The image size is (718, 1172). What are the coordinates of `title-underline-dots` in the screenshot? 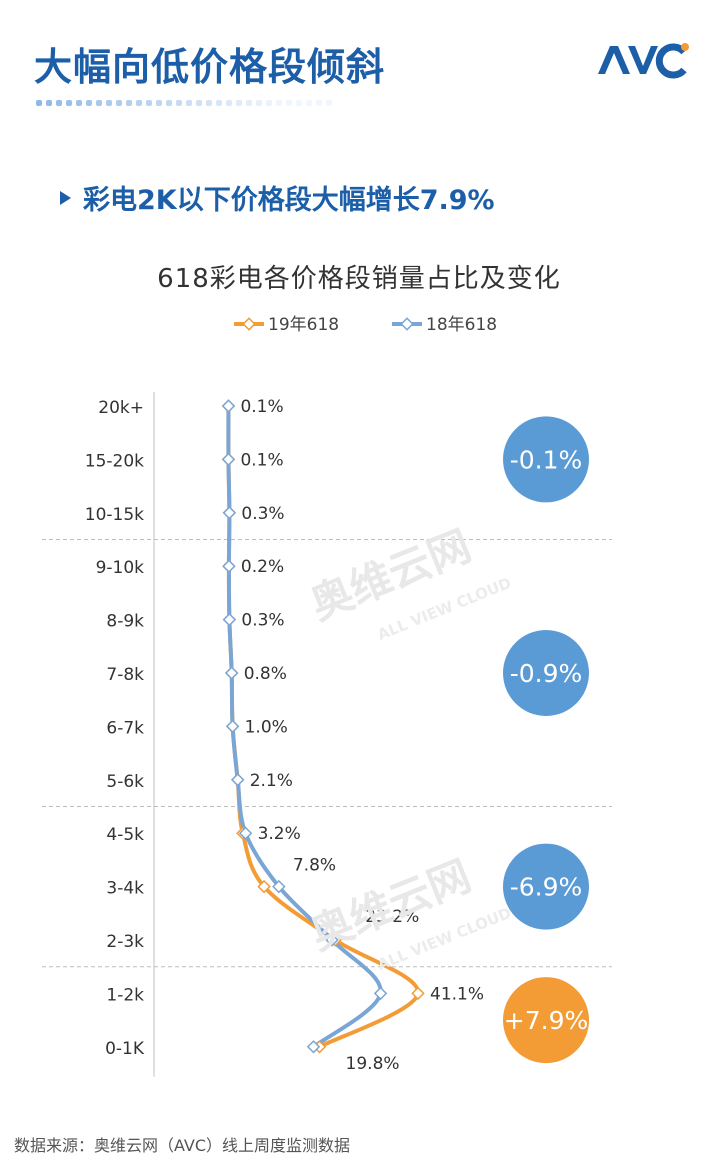 It's located at (184, 103).